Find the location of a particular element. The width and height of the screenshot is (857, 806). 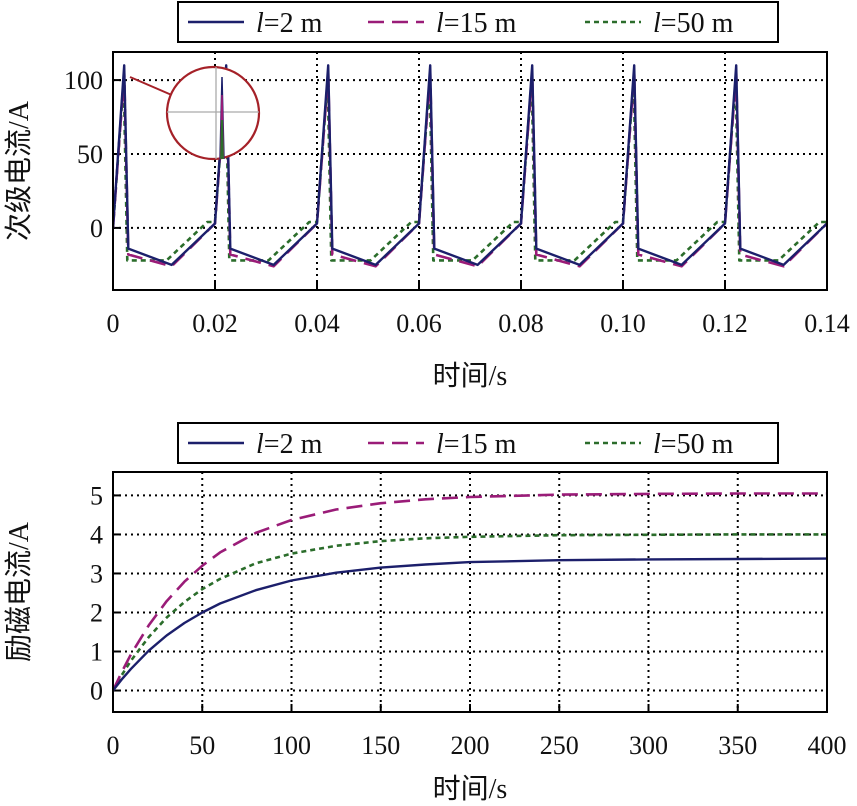

y-tick-label: 4 is located at coordinates (96, 534).